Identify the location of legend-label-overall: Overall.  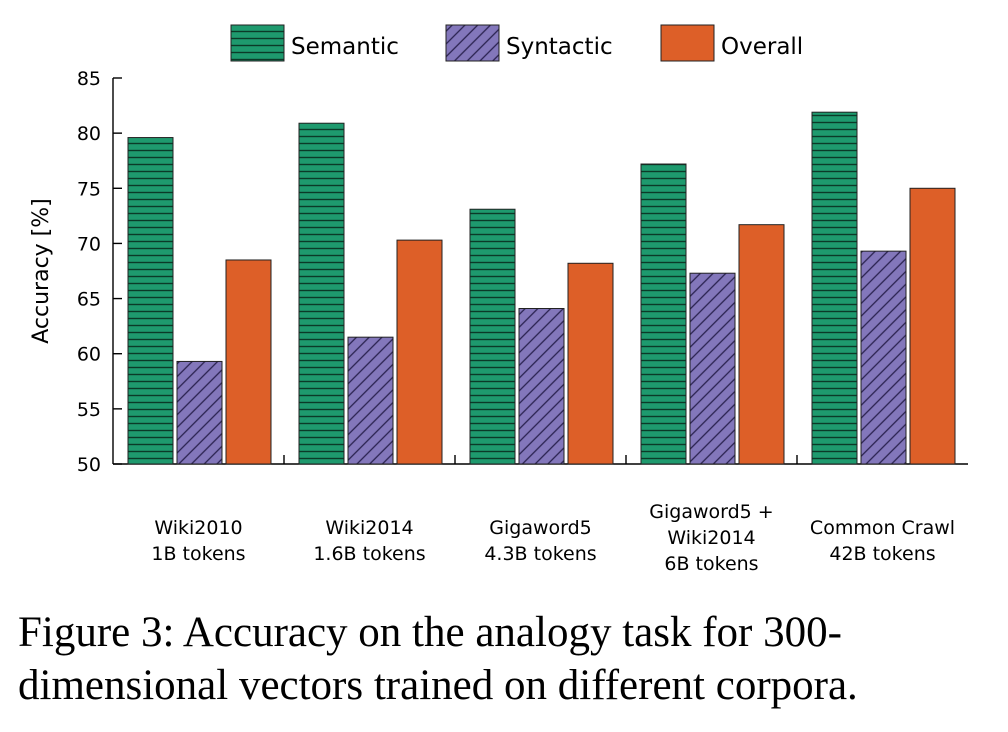
(762, 47).